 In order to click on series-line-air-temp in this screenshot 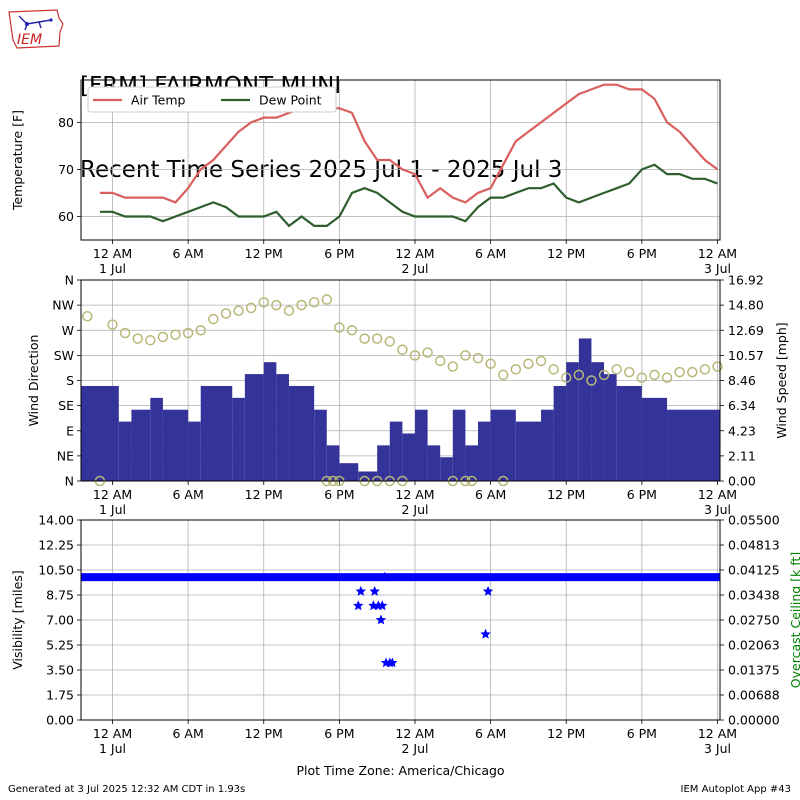, I will do `click(409, 143)`.